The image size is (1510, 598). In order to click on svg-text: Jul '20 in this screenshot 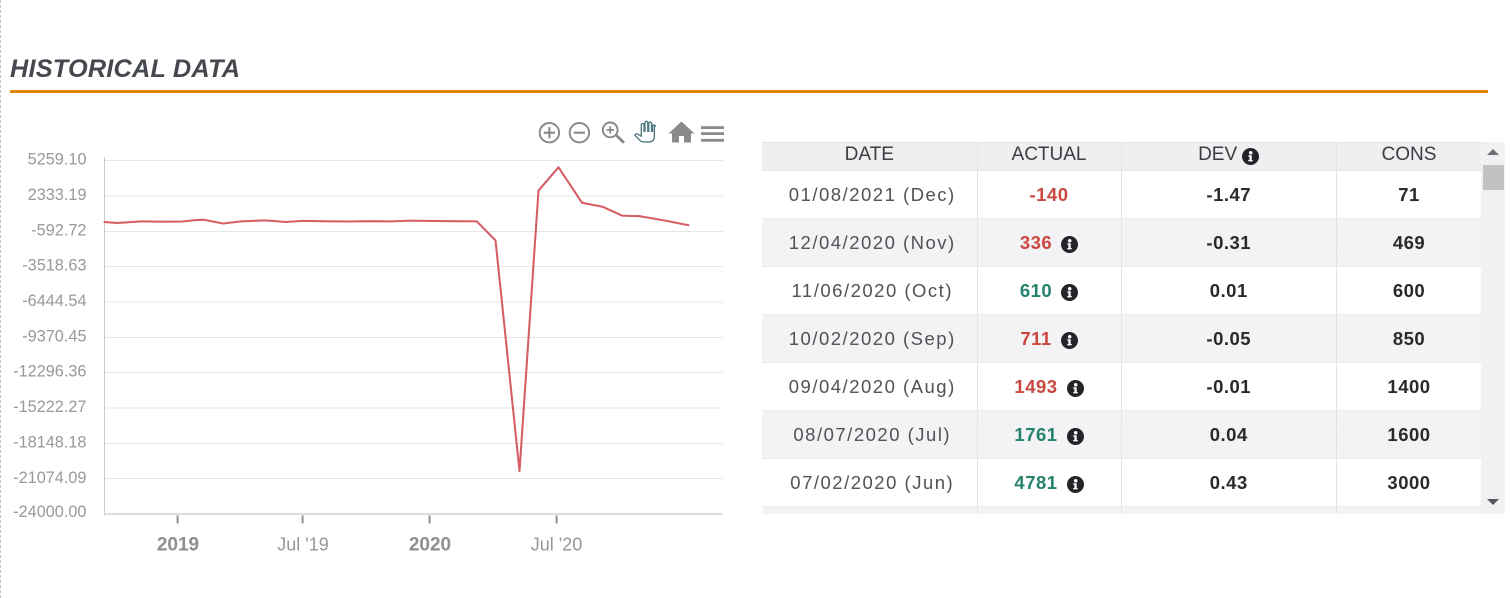, I will do `click(556, 545)`.